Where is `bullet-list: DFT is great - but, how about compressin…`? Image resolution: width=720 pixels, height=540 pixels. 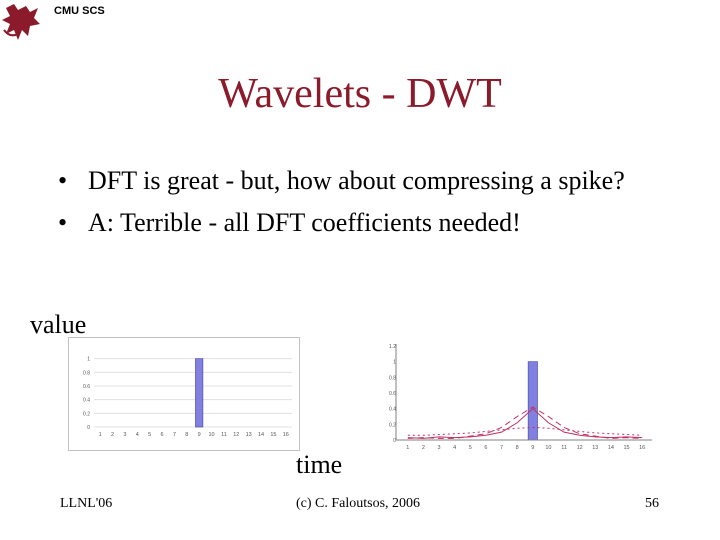
bullet-list: DFT is great - but, how about compressin… is located at coordinates (368, 206).